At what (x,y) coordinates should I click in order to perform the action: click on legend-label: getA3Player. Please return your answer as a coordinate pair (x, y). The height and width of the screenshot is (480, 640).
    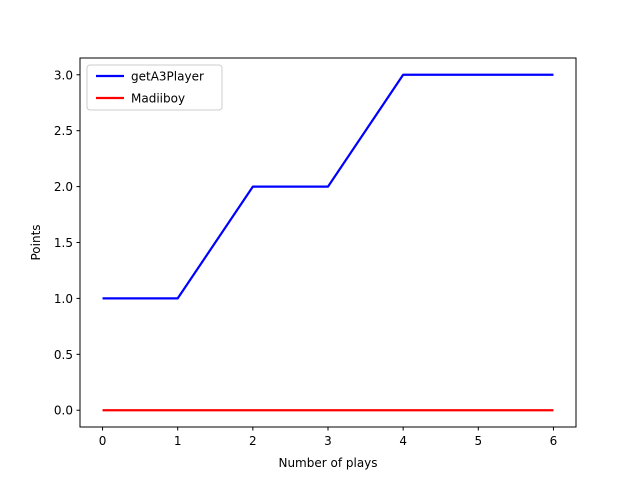
    Looking at the image, I should click on (167, 77).